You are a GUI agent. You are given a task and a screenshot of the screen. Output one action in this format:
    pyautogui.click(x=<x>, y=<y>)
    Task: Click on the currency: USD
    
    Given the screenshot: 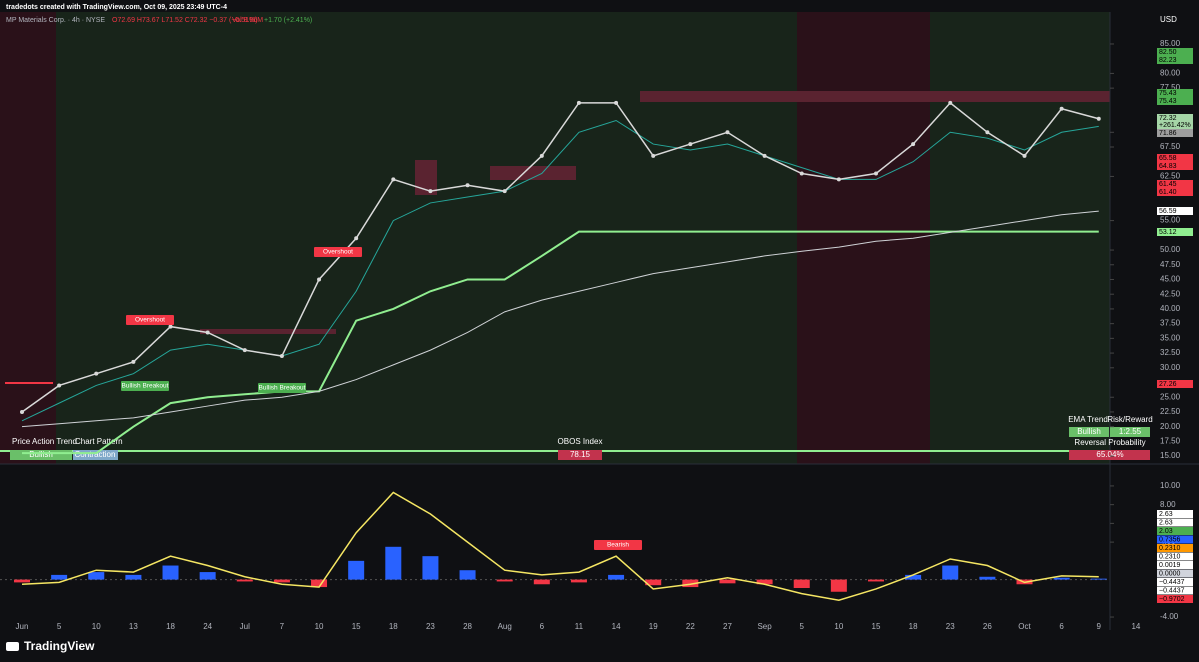 What is the action you would take?
    pyautogui.click(x=1168, y=19)
    